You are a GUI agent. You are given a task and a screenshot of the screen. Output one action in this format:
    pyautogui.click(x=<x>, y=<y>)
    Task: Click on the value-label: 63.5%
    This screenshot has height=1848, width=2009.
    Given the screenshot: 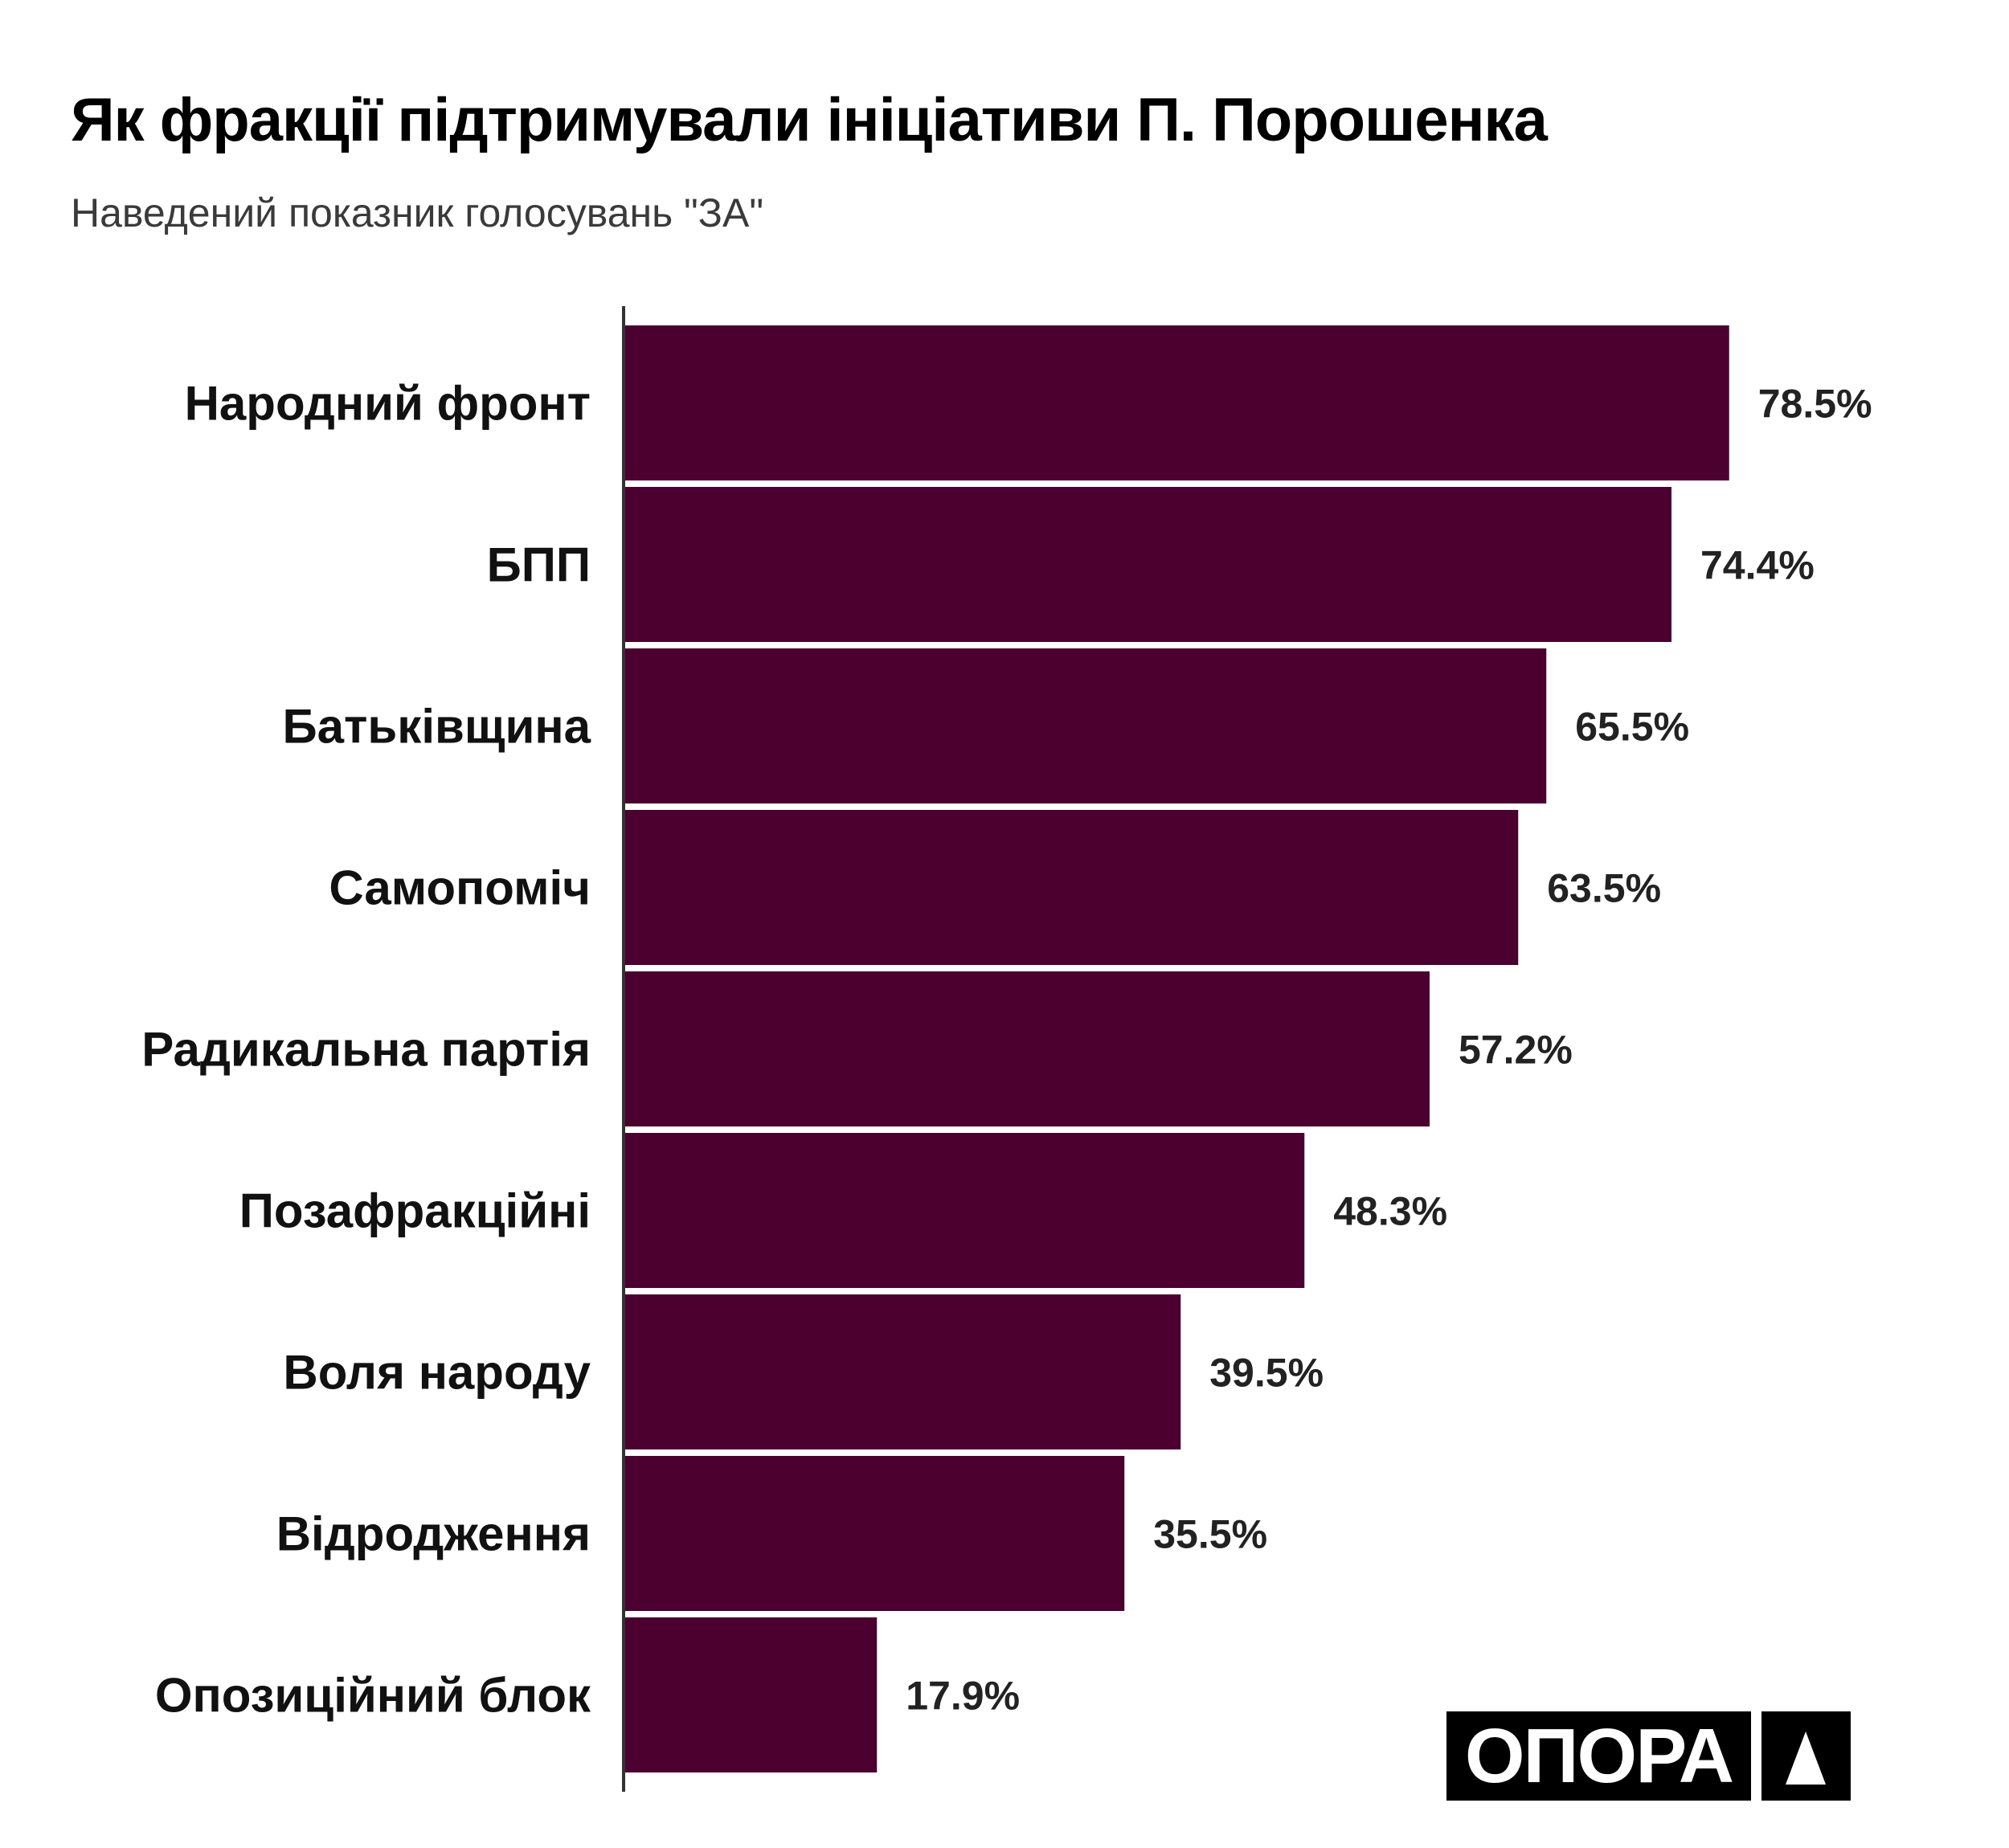 What is the action you would take?
    pyautogui.click(x=1604, y=888)
    